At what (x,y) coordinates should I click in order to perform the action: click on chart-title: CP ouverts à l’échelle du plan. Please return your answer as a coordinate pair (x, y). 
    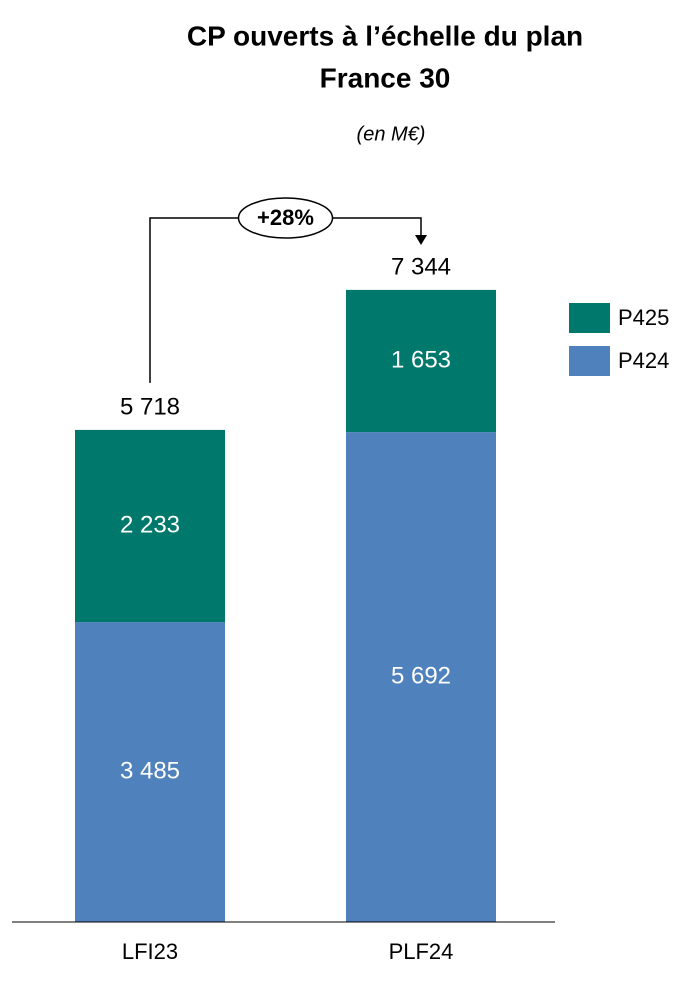
    Looking at the image, I should click on (385, 35).